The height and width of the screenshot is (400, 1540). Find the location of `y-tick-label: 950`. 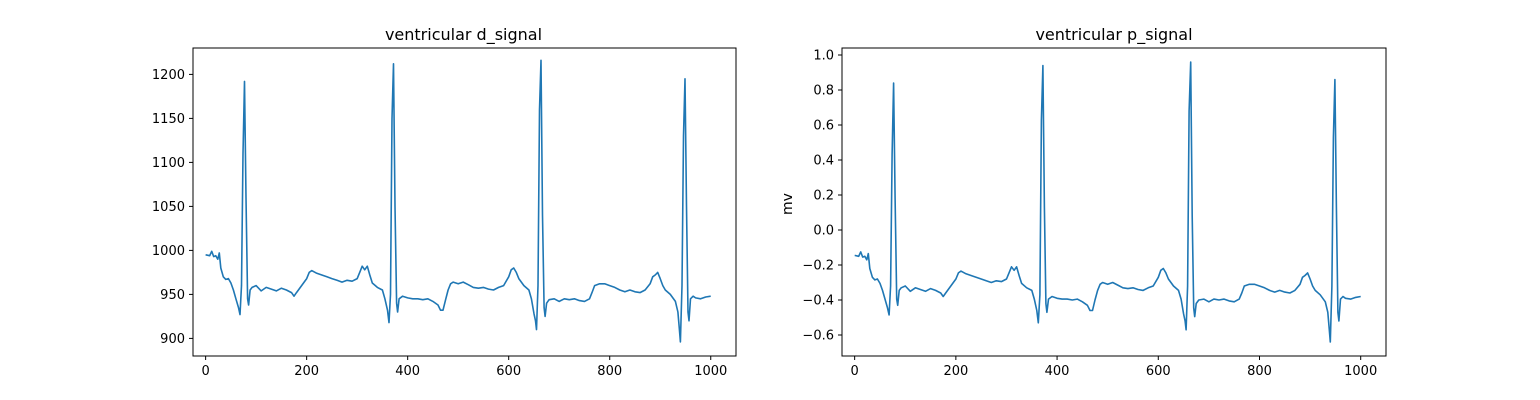

y-tick-label: 950 is located at coordinates (172, 295).